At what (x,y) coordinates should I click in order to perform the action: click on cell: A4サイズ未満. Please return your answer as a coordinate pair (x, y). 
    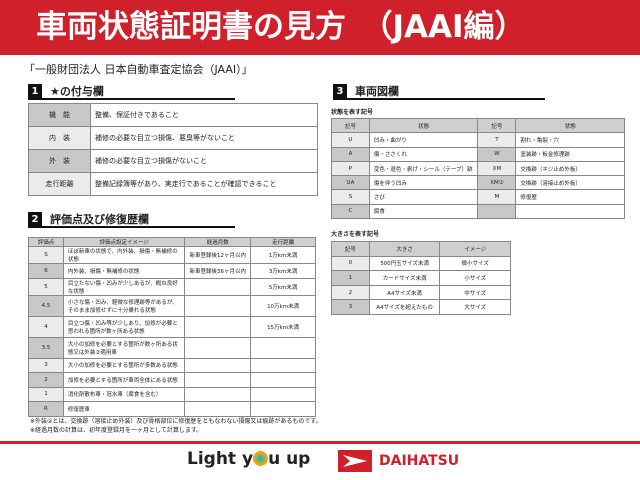
    Looking at the image, I should click on (404, 292).